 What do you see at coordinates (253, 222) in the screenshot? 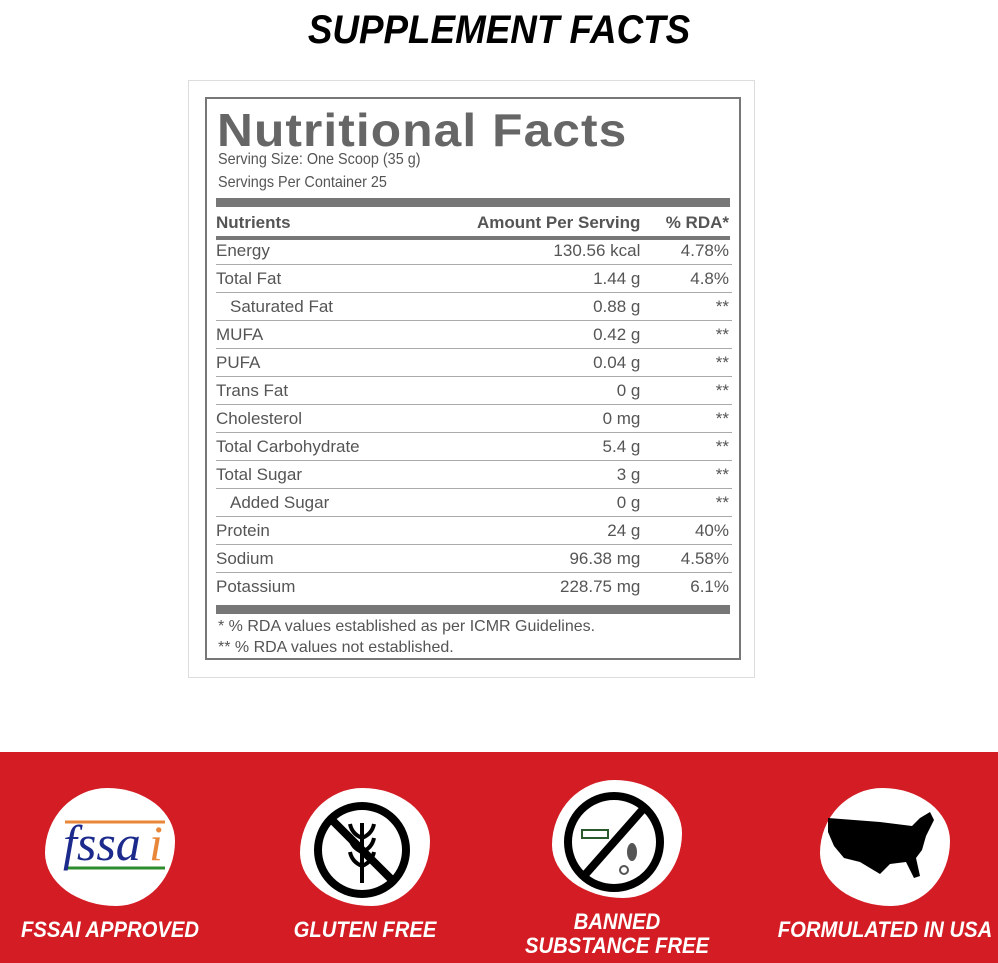
I see `header-nutrient: Nutrients` at bounding box center [253, 222].